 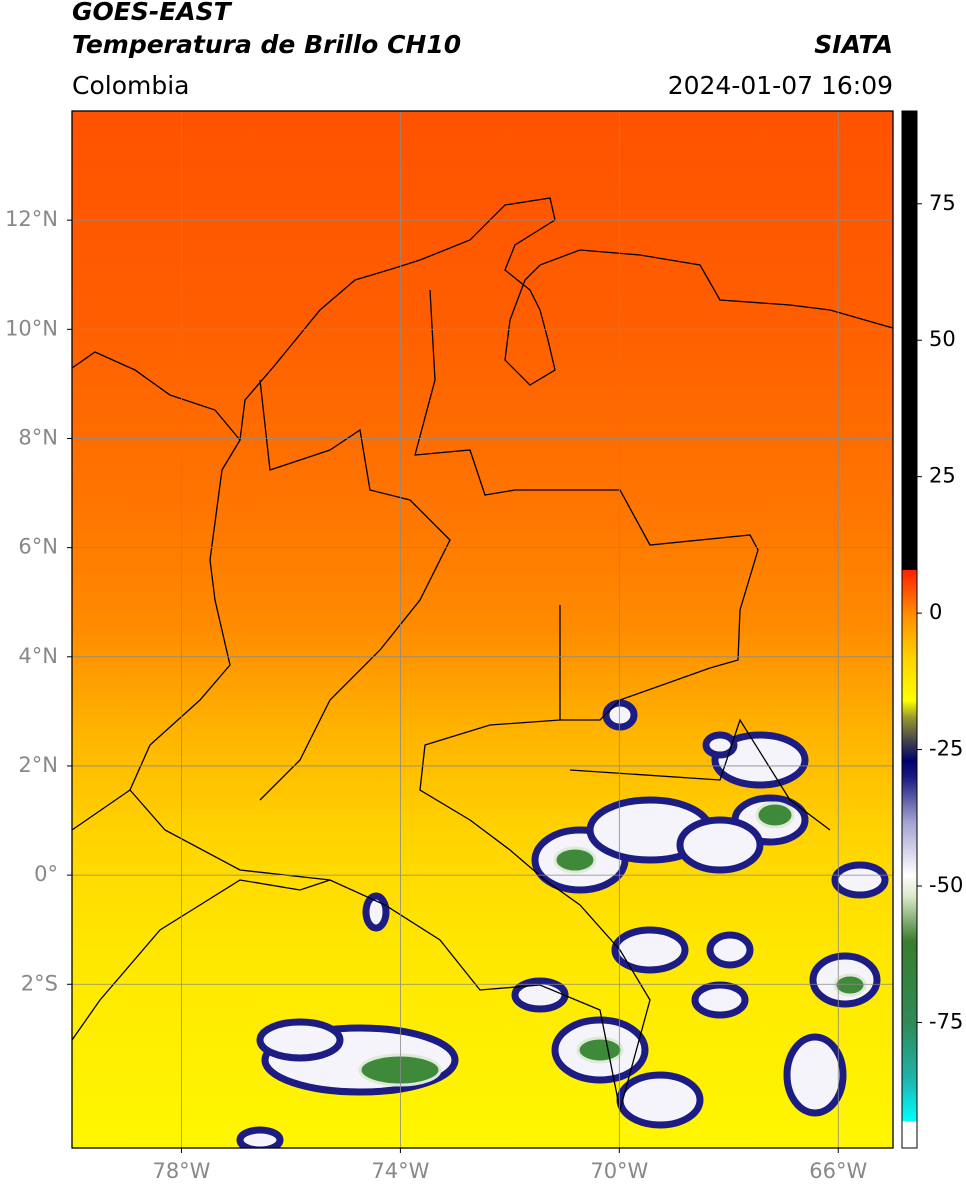 I want to click on source: SIATA, so click(x=853, y=44).